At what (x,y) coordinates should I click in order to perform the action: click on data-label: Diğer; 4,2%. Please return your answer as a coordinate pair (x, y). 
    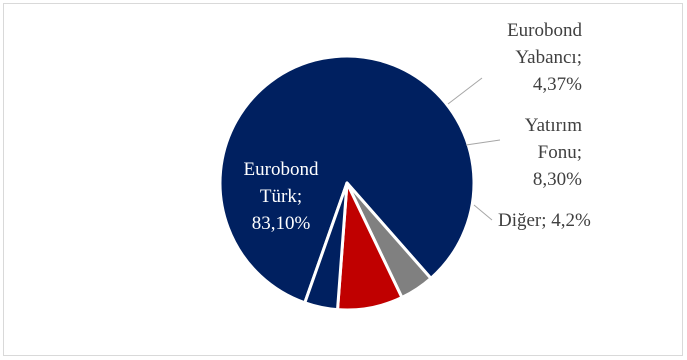
    Looking at the image, I should click on (544, 220).